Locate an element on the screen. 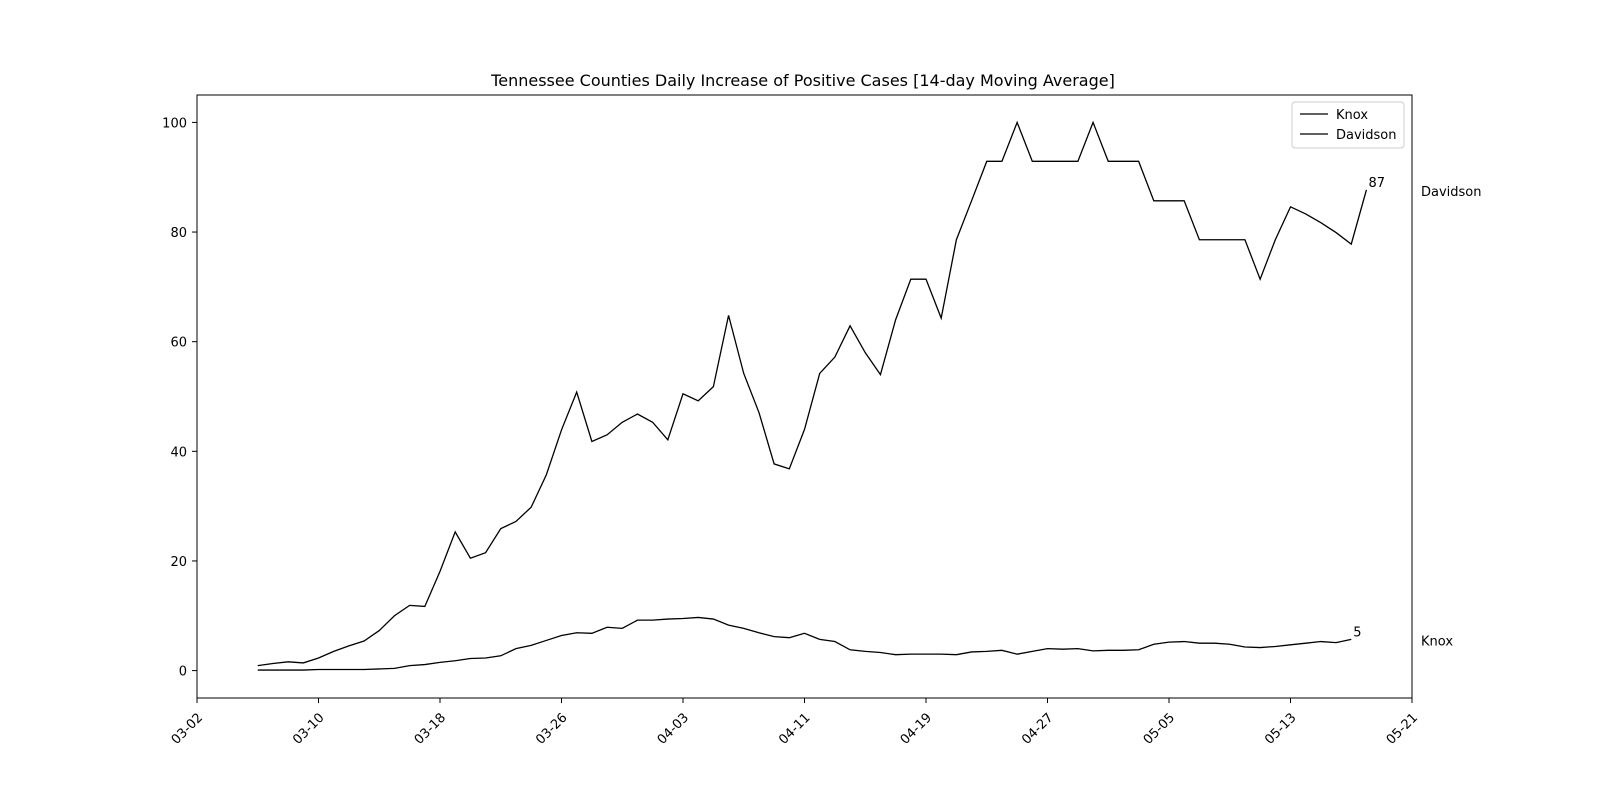 This screenshot has width=1600, height=800. x-tick-label: 05-21 is located at coordinates (1402, 728).